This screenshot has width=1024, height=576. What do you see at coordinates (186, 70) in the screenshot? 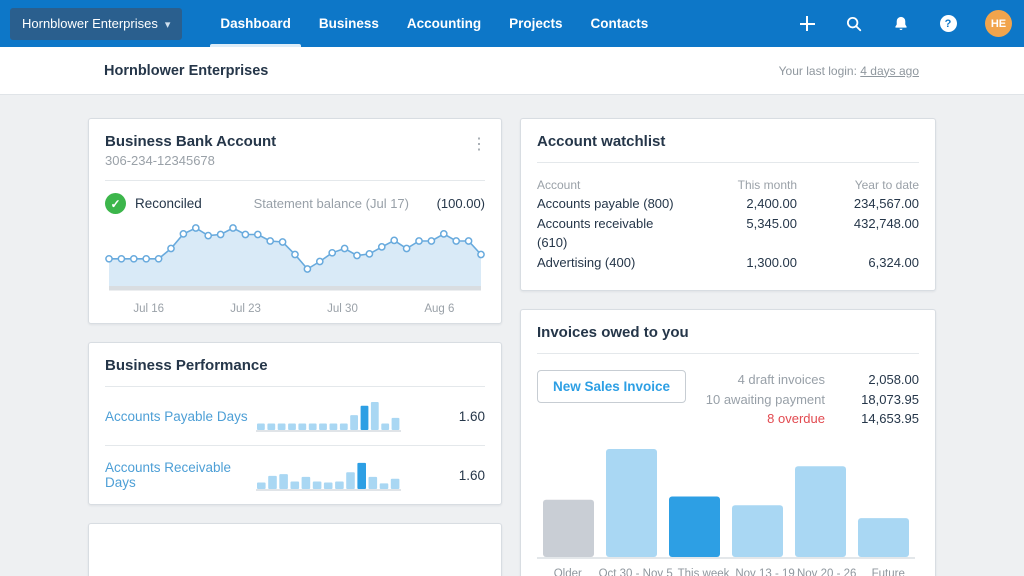
I see `page-title: Hornblower Enterprises` at bounding box center [186, 70].